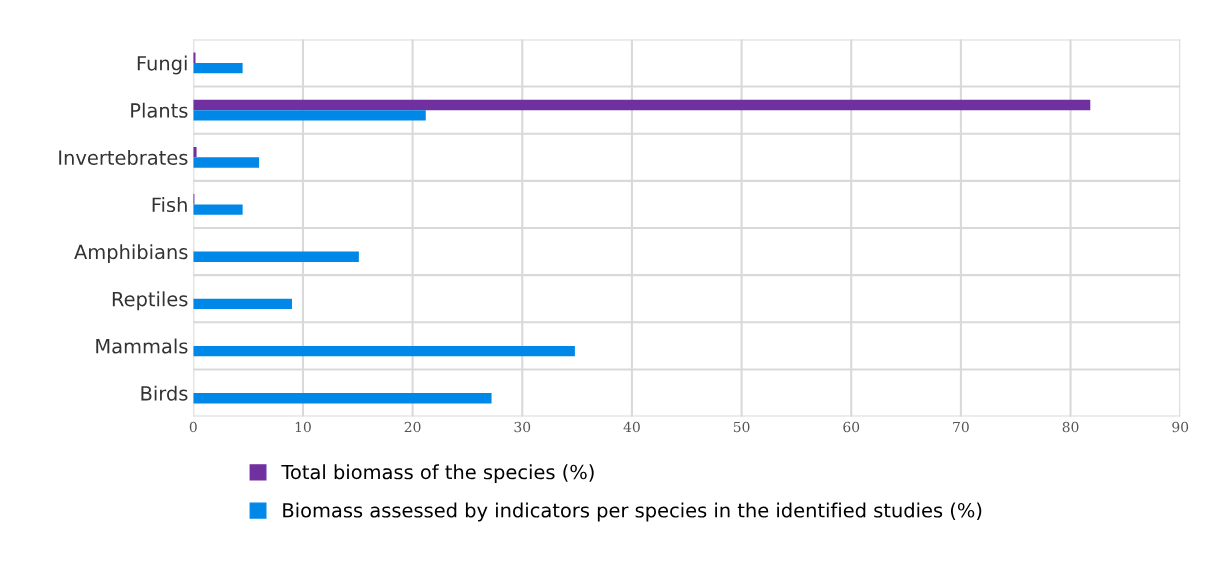 Image resolution: width=1208 pixels, height=563 pixels. I want to click on x-tick-label: 90, so click(1180, 427).